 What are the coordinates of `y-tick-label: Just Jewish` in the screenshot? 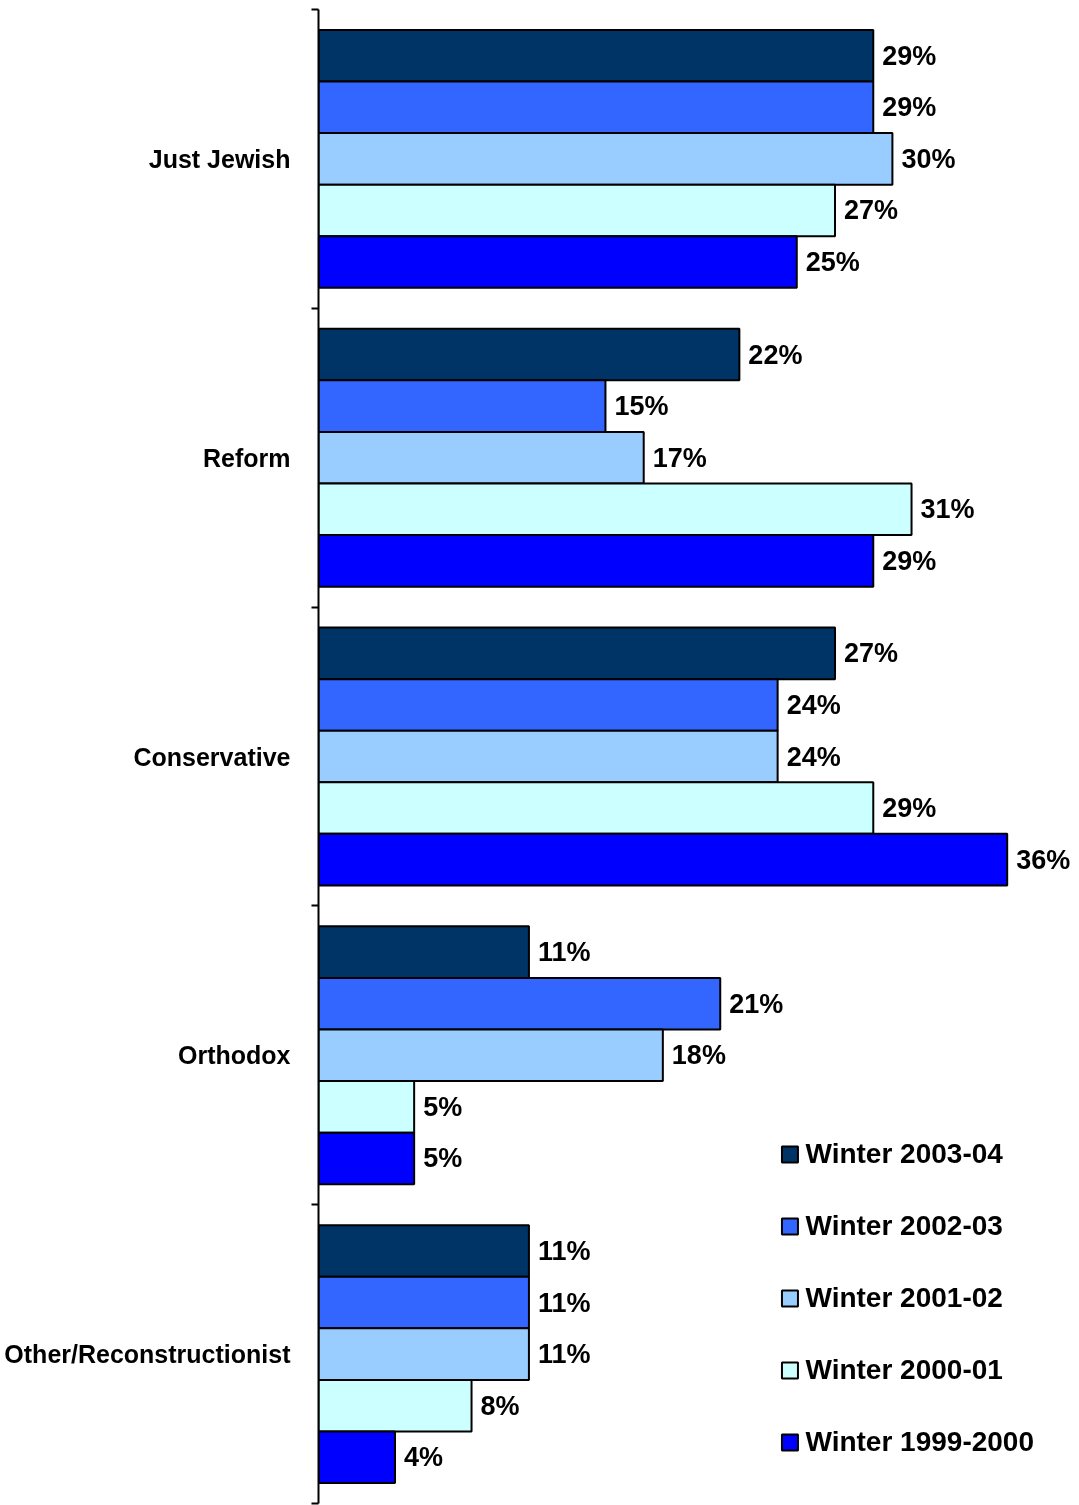 It's located at (219, 158).